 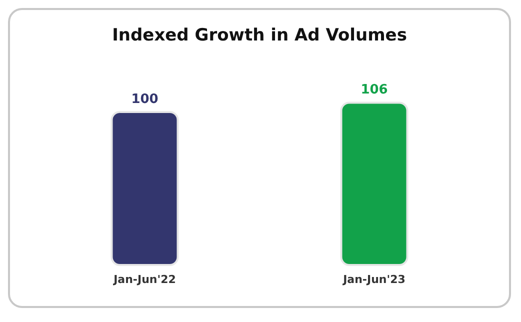 What do you see at coordinates (374, 279) in the screenshot?
I see `x-tick-label: Jan-Jun'23` at bounding box center [374, 279].